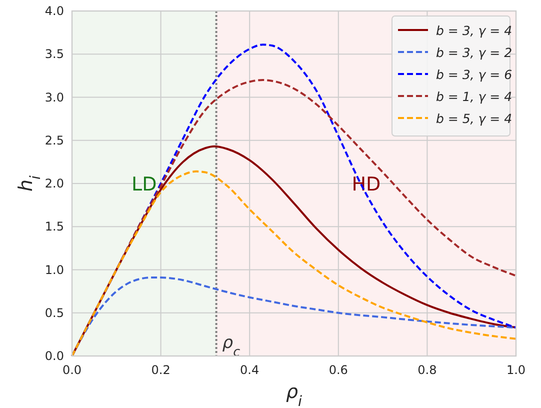 Image resolution: width=541 pixels, height=408 pixels. Describe the element at coordinates (54, 97) in the screenshot. I see `y-tick-label: 3.0` at that location.